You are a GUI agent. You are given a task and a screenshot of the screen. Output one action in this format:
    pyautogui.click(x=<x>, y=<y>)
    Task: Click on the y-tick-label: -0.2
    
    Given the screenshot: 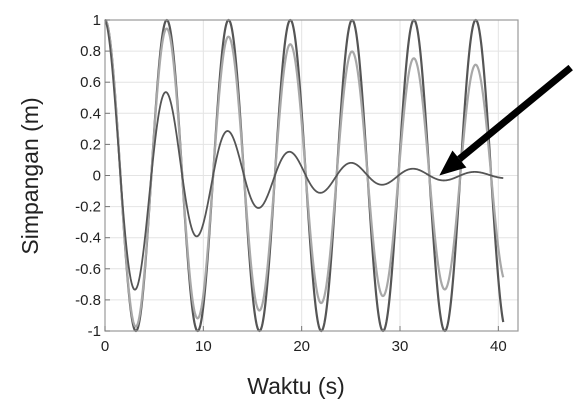 What is the action you would take?
    pyautogui.click(x=88, y=207)
    